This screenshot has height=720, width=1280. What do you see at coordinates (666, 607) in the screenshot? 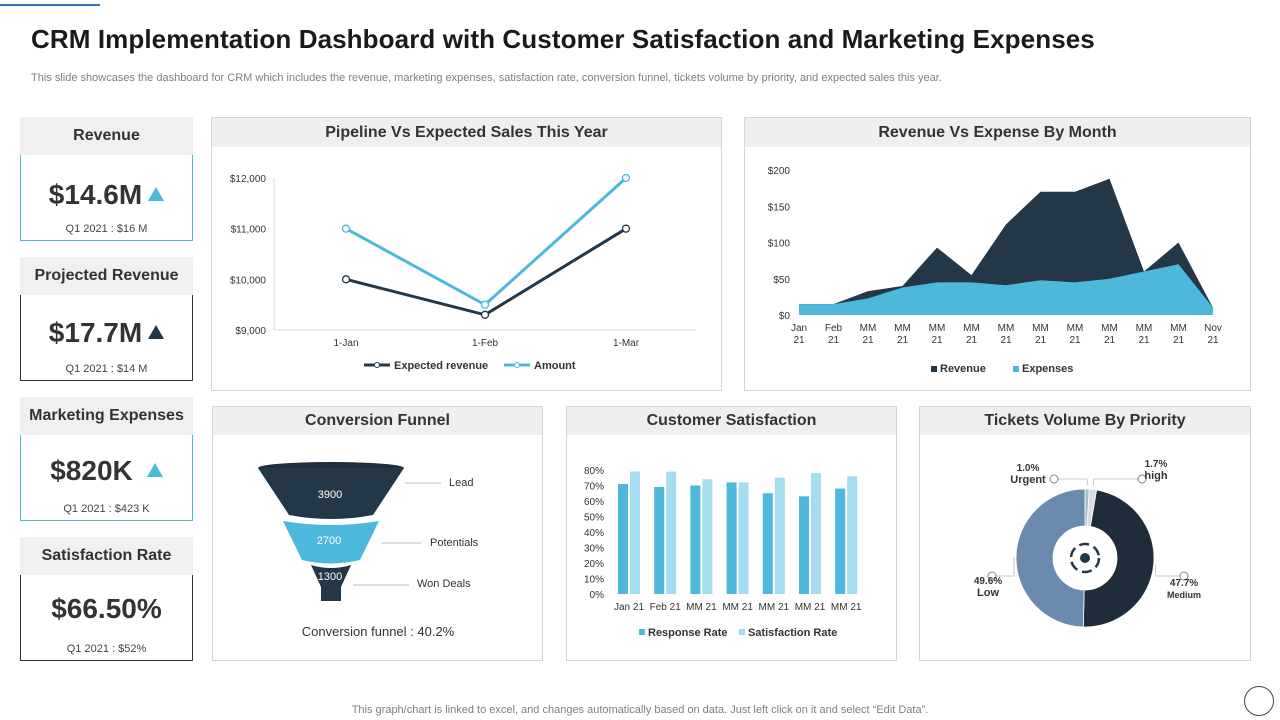
I see `x-tick-label: Feb 21` at bounding box center [666, 607].